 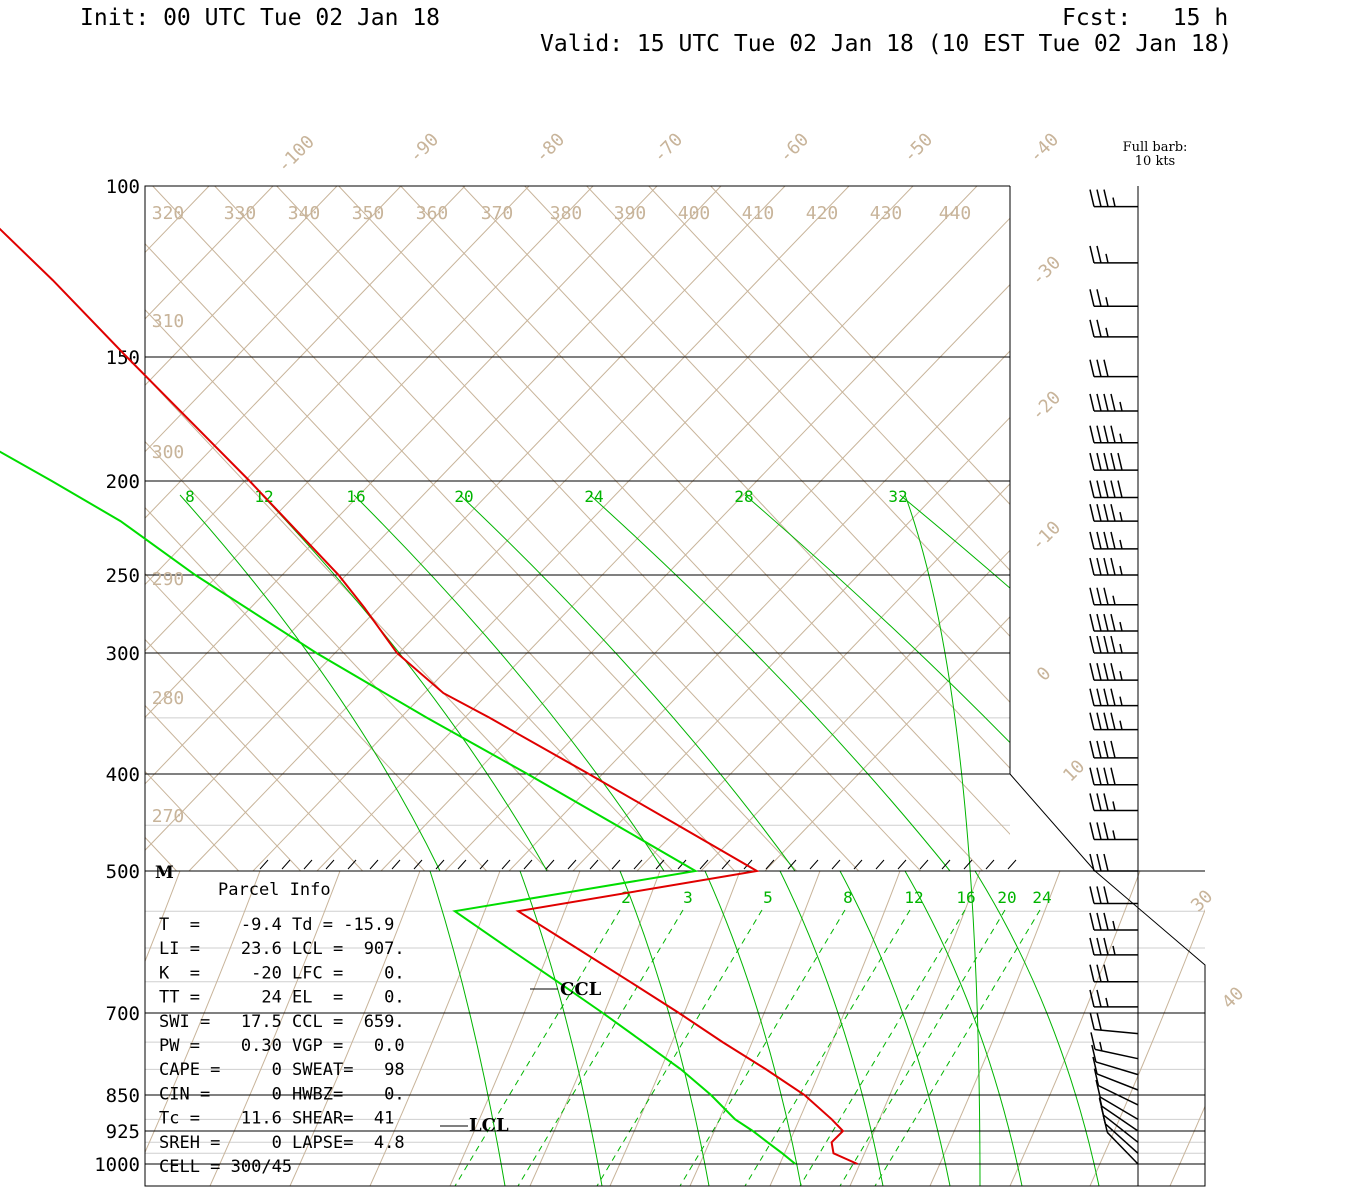 I want to click on theta-label: 370, so click(x=497, y=213).